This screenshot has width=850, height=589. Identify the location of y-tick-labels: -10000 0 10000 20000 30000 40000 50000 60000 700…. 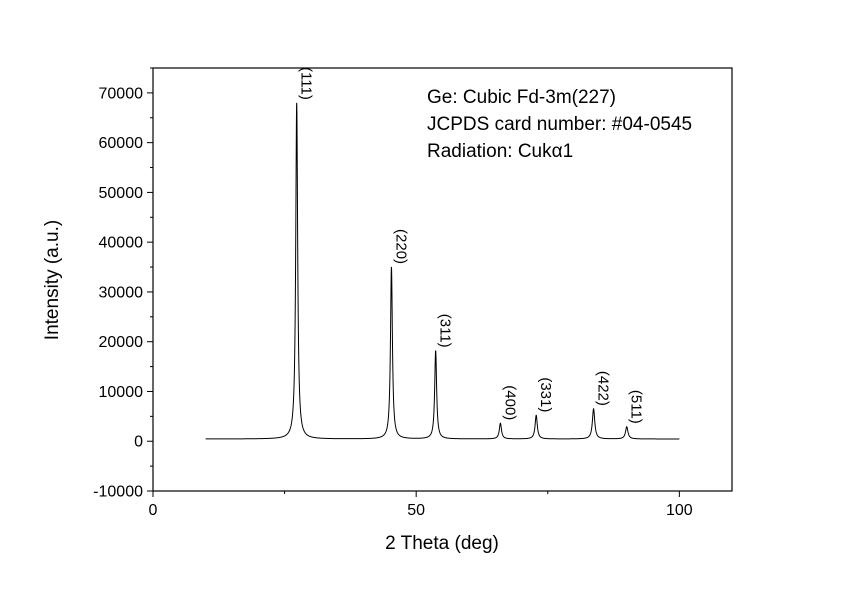
(118, 292).